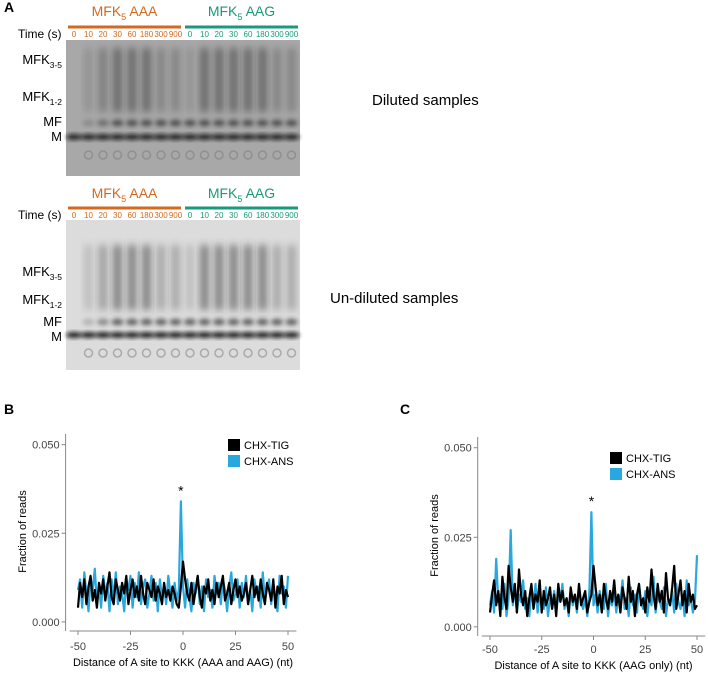  What do you see at coordinates (9, 409) in the screenshot?
I see `panel-label: B` at bounding box center [9, 409].